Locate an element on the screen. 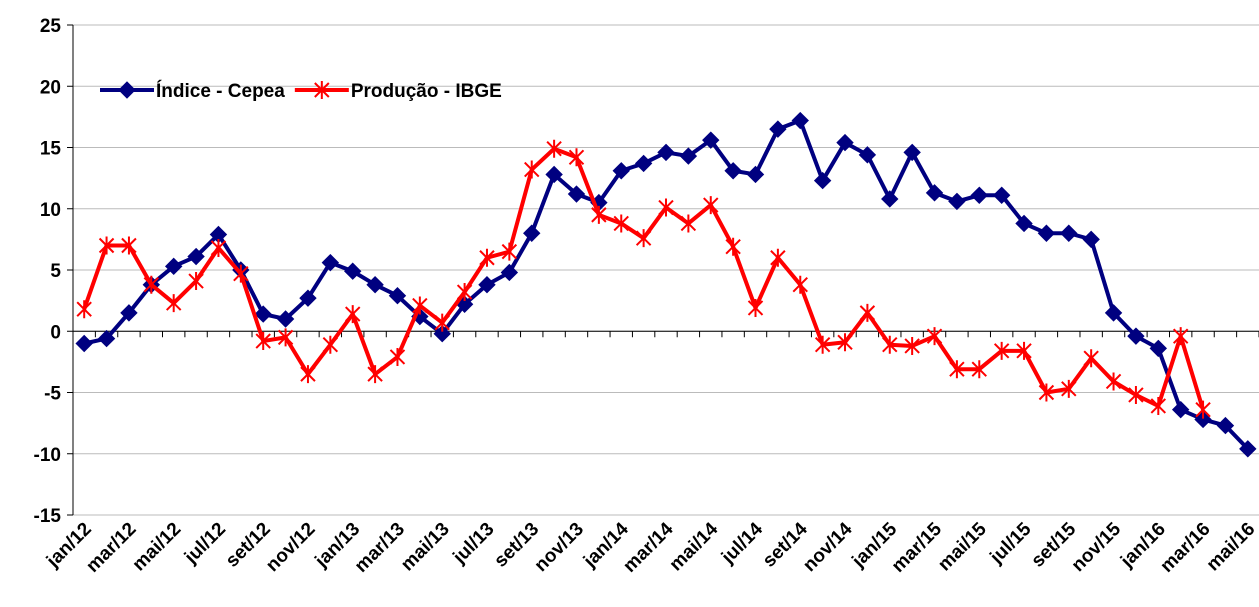 The image size is (1259, 607). x-tick-label: jul/12 is located at coordinates (205, 544).